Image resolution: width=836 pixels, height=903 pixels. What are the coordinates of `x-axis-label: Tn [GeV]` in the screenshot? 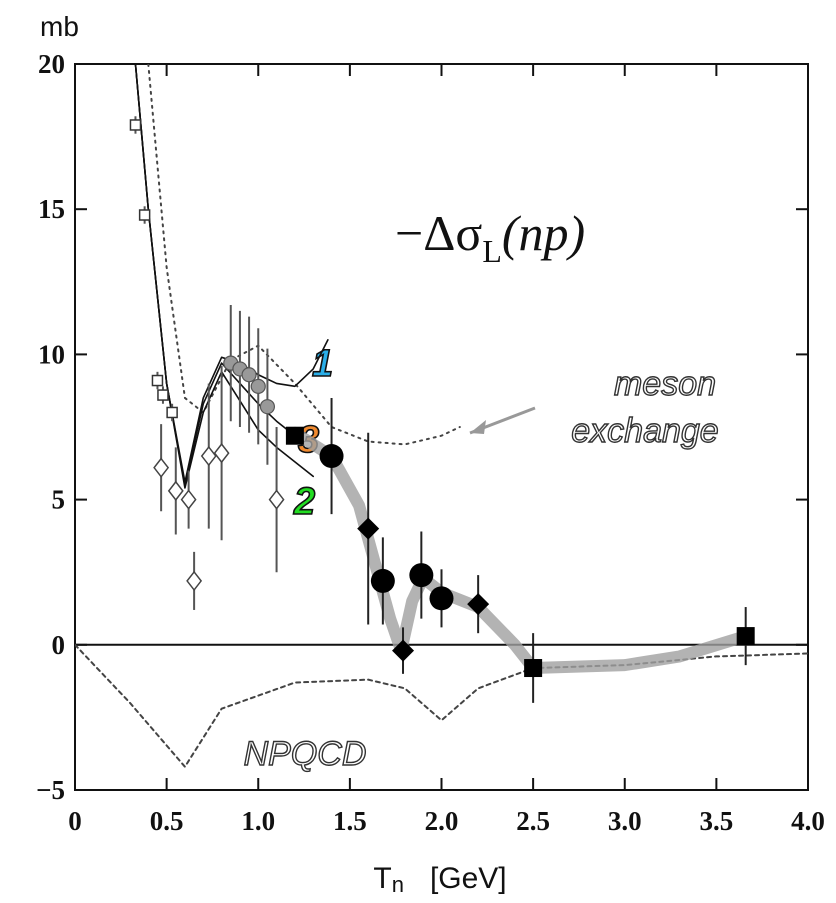 It's located at (439, 879).